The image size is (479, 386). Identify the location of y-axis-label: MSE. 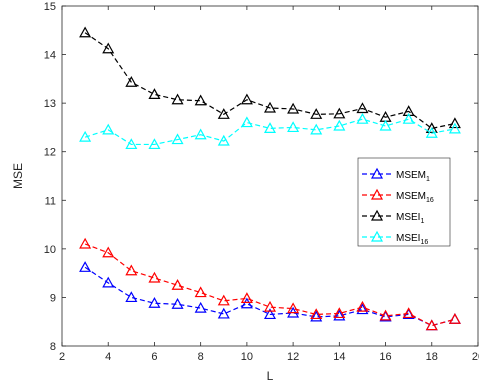
(18, 176).